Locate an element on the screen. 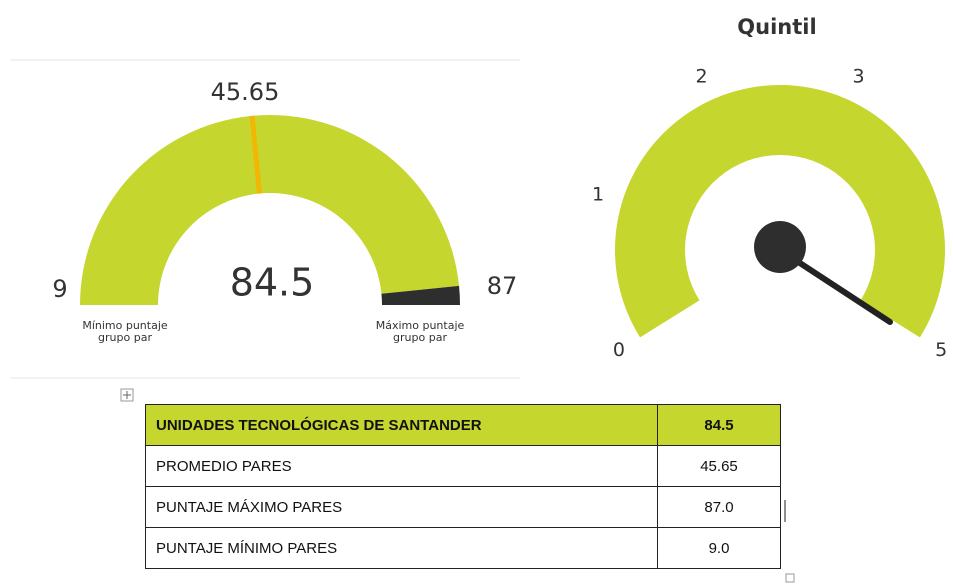  table-move-handle is located at coordinates (127, 395).